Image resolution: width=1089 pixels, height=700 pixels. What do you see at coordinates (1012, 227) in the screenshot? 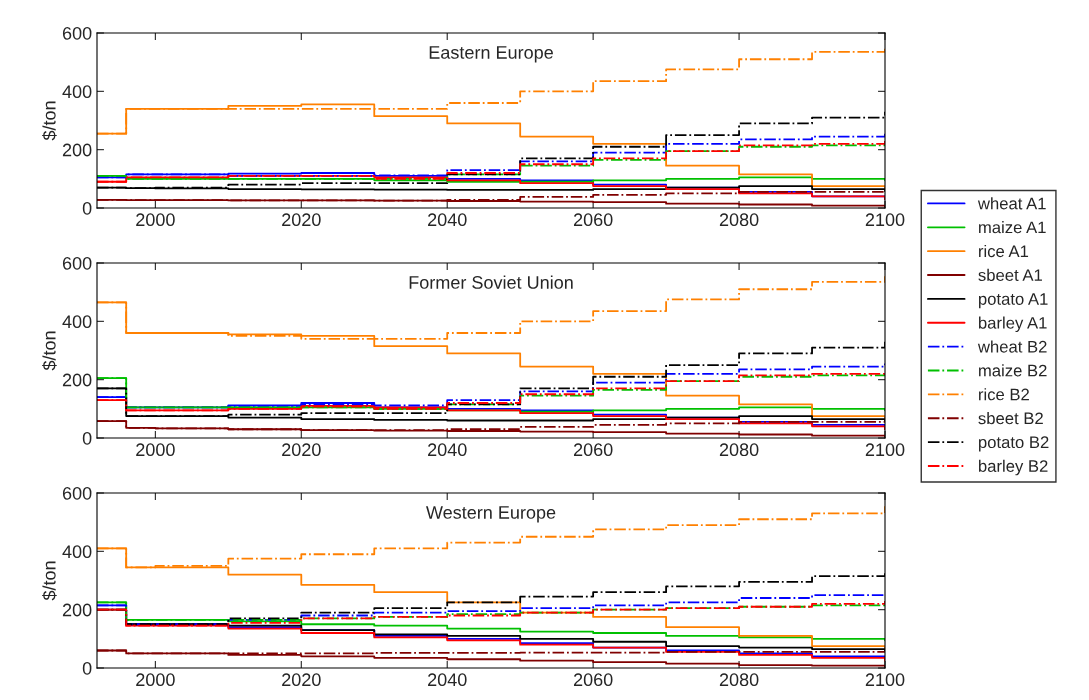
I see `legend-label: maize A1` at bounding box center [1012, 227].